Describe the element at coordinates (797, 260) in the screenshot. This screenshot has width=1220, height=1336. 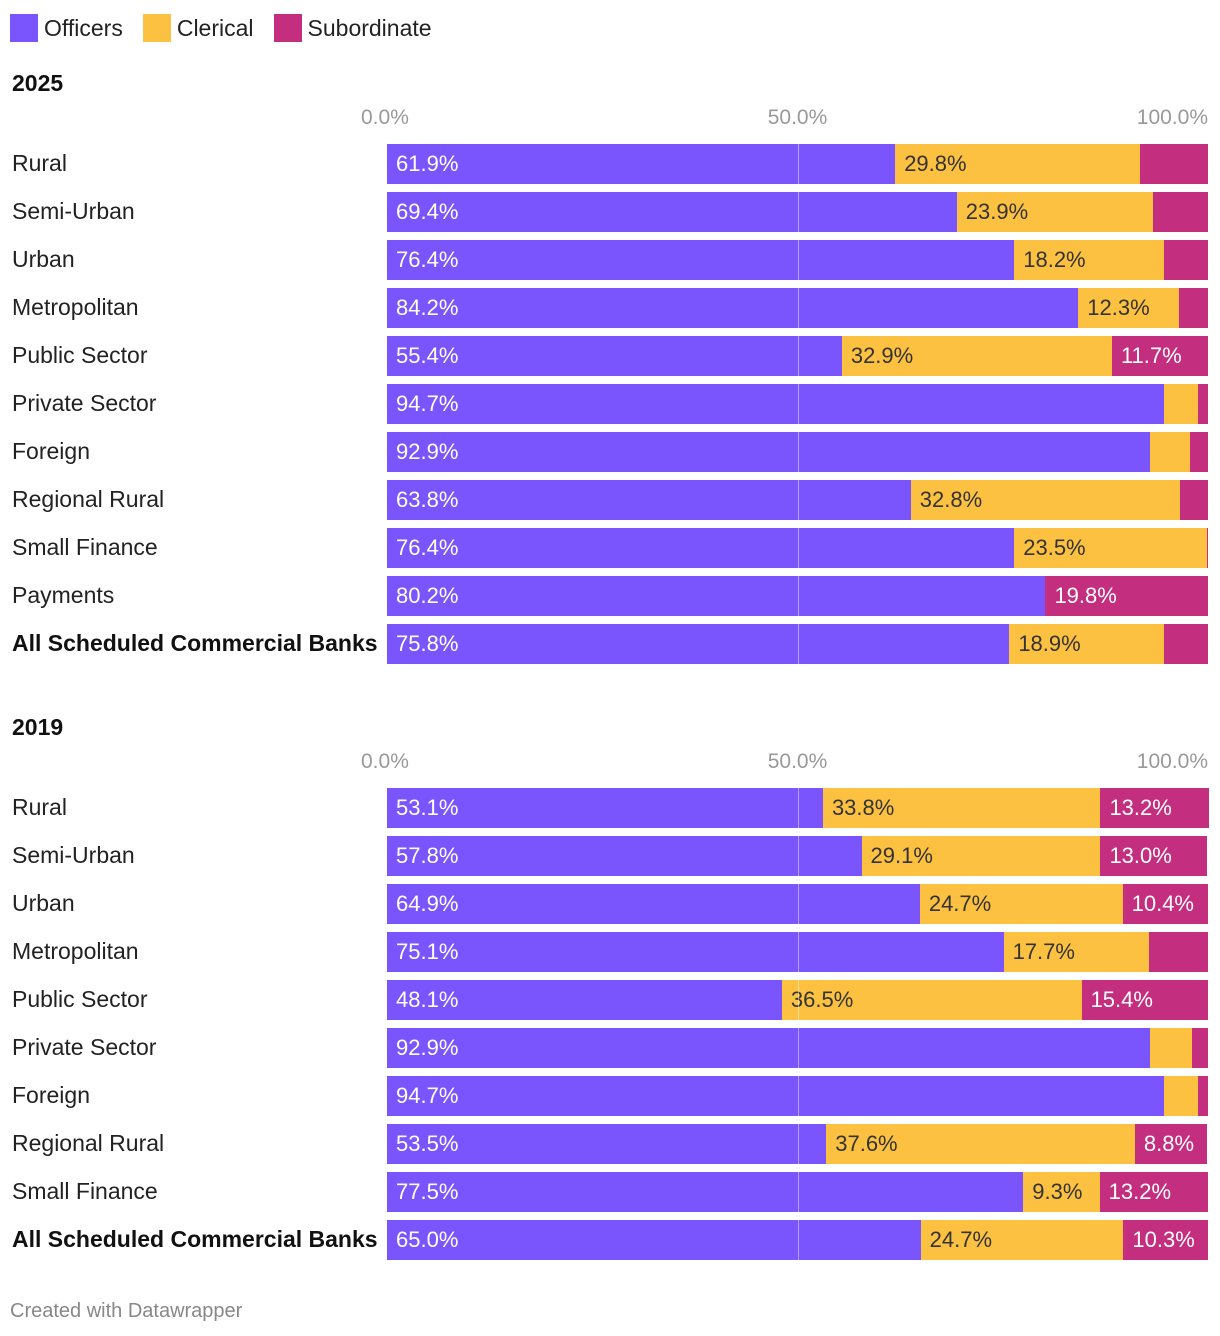
I see `bar-track: 76.4% 18.2%` at that location.